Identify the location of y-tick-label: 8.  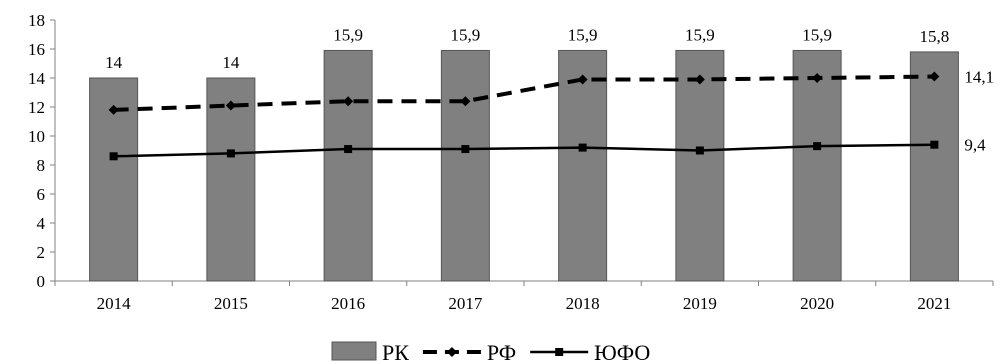
(41, 165).